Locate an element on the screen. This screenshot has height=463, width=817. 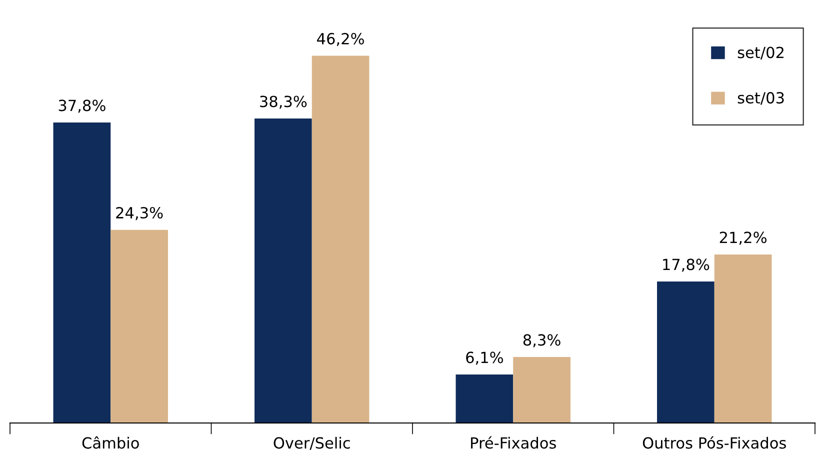
data-label: 37,8% is located at coordinates (82, 106).